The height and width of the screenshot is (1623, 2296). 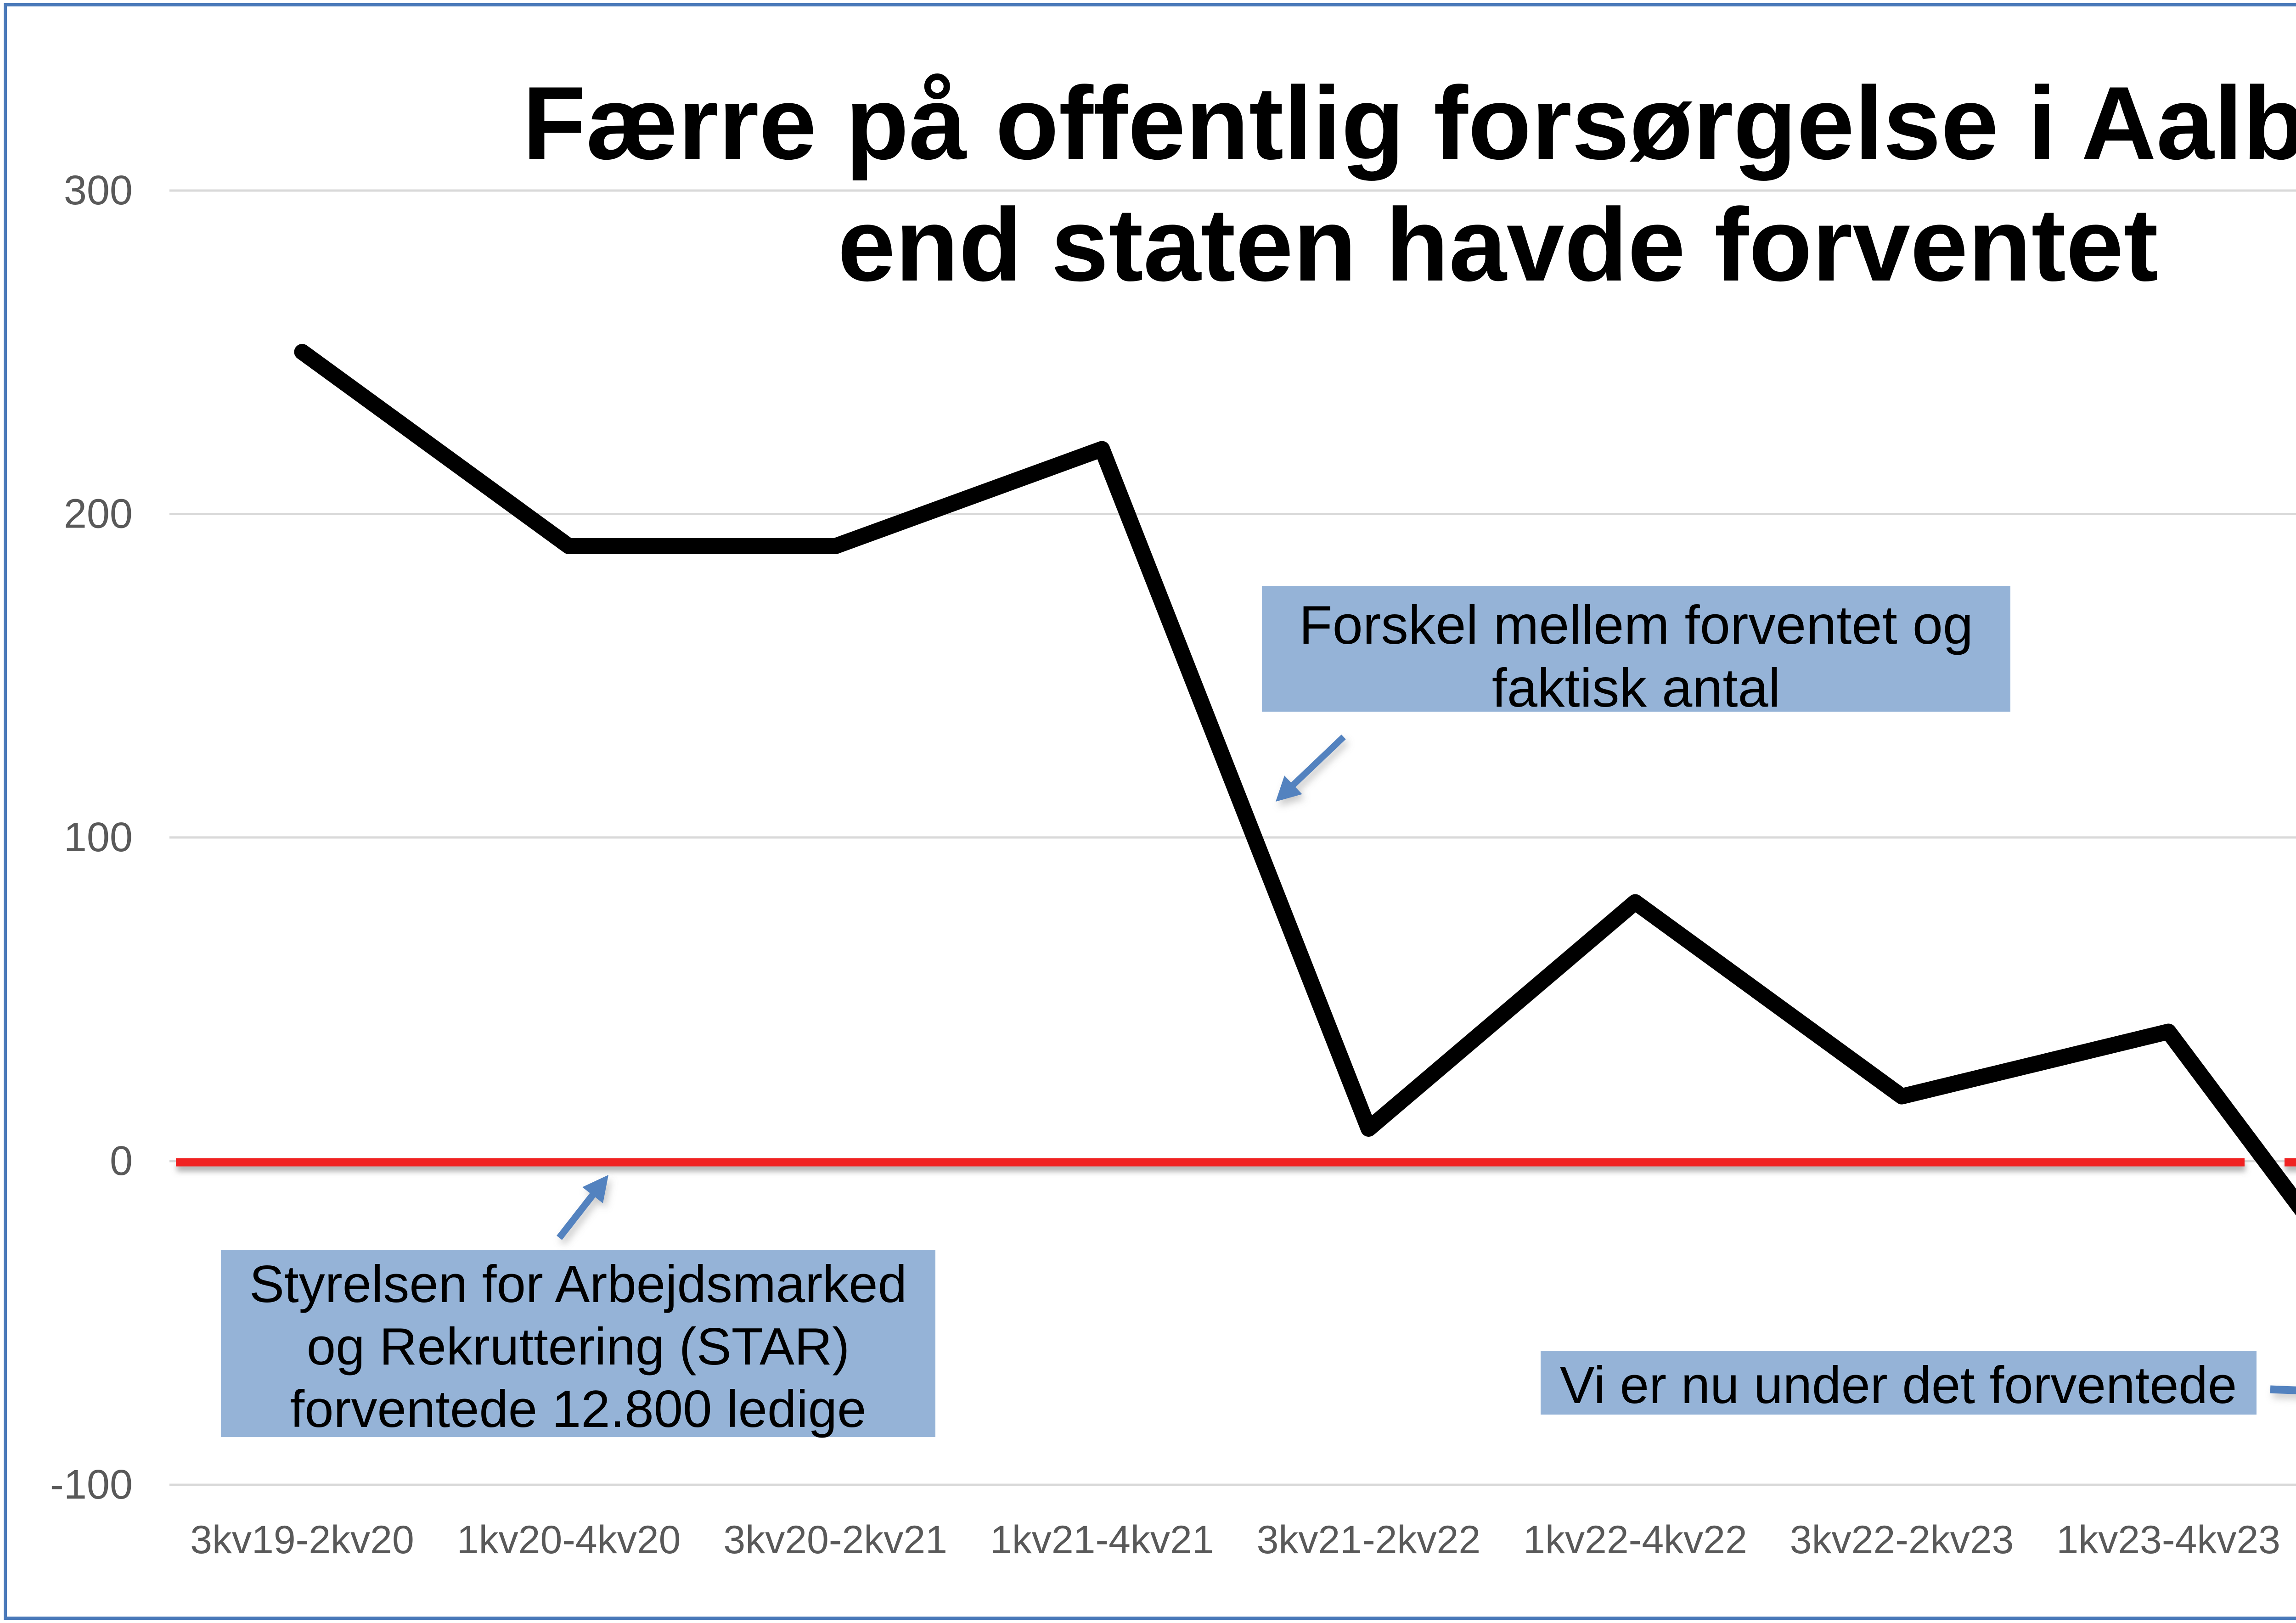 What do you see at coordinates (1498, 244) in the screenshot?
I see `svg-text: end staten havde forventet` at bounding box center [1498, 244].